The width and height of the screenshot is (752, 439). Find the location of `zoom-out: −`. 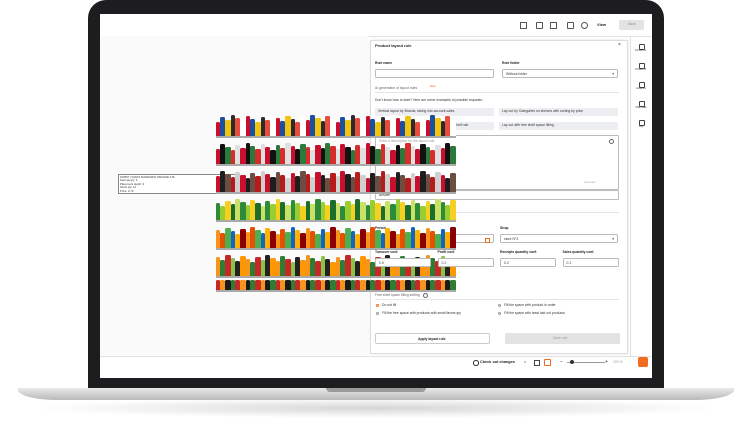

zoom-out: − is located at coordinates (561, 361).